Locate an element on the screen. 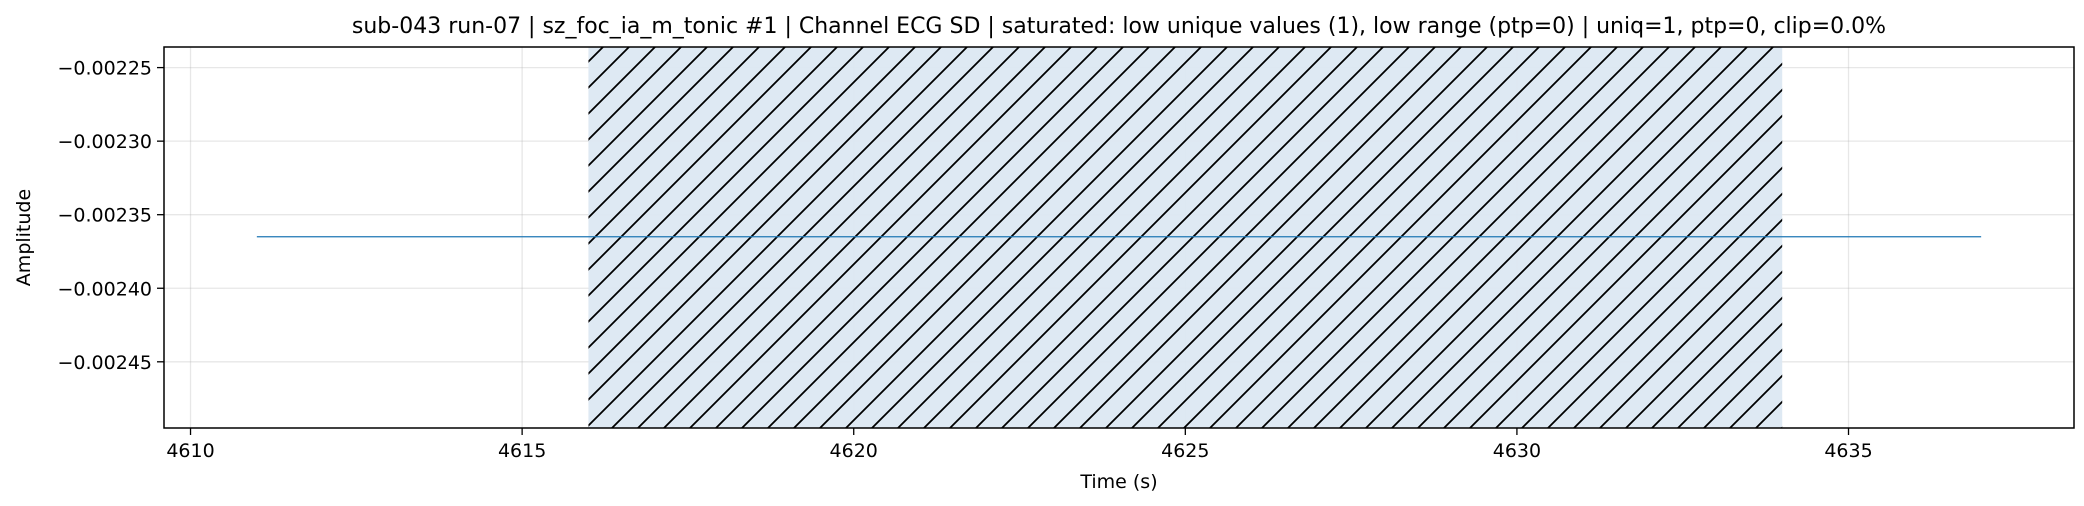  y-tick-label-1: −0.00230 is located at coordinates (105, 142).